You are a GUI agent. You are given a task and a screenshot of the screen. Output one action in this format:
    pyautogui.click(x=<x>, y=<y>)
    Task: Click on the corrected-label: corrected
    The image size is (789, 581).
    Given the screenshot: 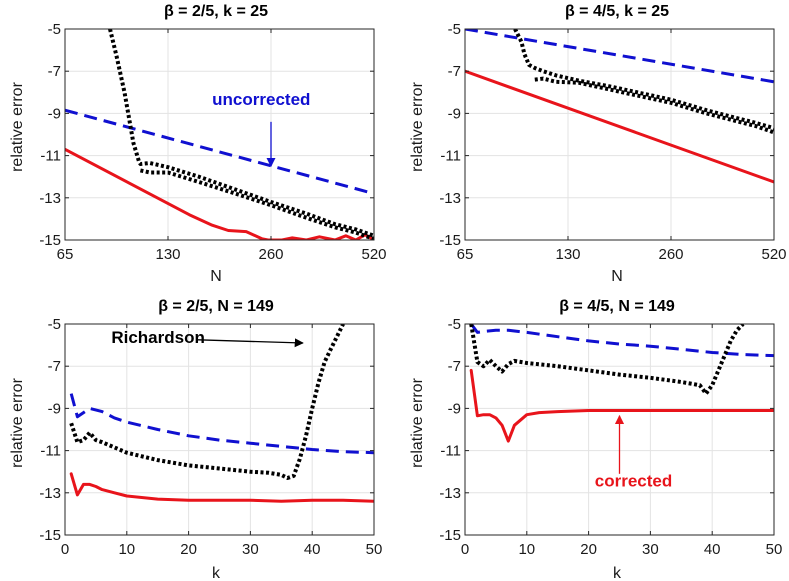 What is the action you would take?
    pyautogui.click(x=633, y=480)
    